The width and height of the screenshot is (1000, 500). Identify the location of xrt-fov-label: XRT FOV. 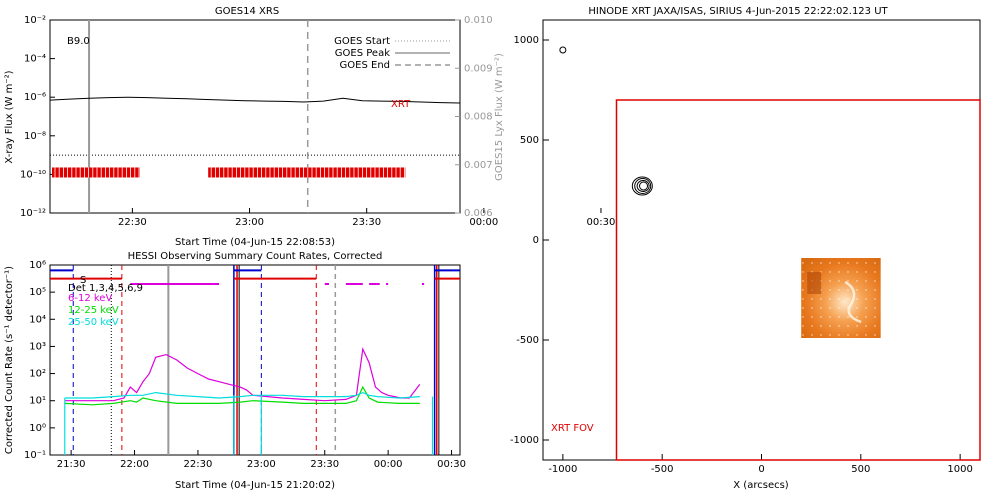
(572, 428).